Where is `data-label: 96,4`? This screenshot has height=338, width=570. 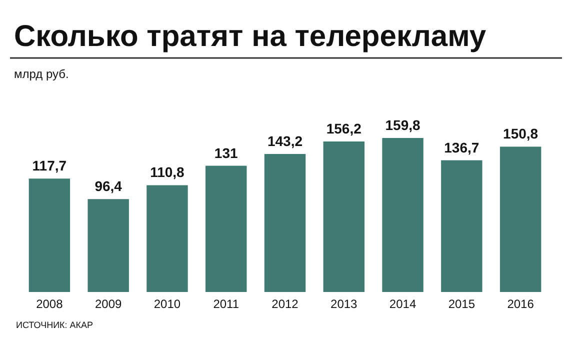 data-label: 96,4 is located at coordinates (108, 186).